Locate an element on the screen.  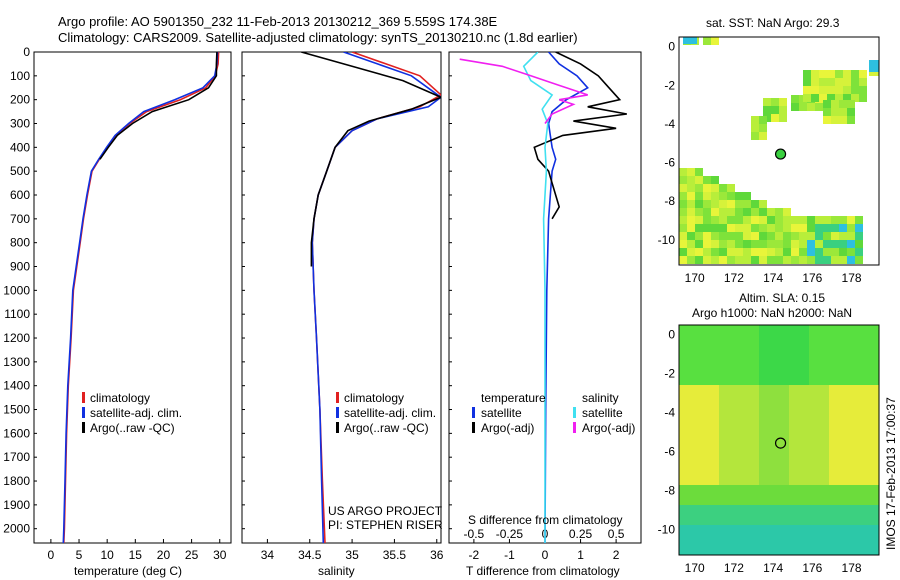
depth-tick-label: 1500 is located at coordinates (16, 410).